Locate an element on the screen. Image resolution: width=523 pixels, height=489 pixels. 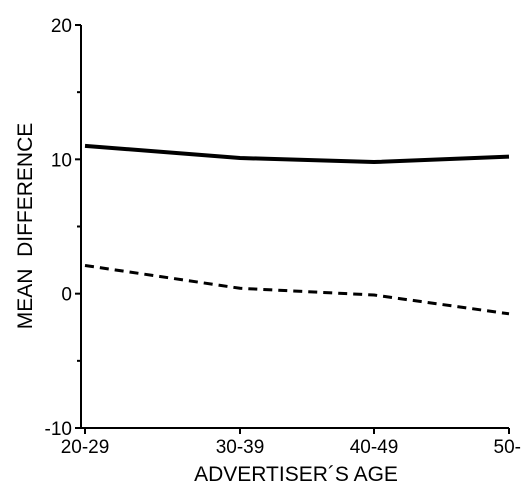
x-tick-label: 50- is located at coordinates (507, 447).